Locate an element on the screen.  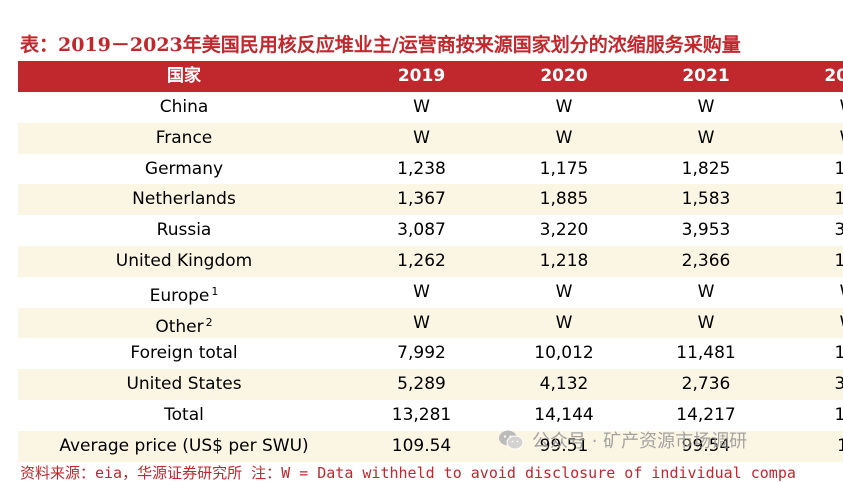
country-cell: France is located at coordinates (184, 138).